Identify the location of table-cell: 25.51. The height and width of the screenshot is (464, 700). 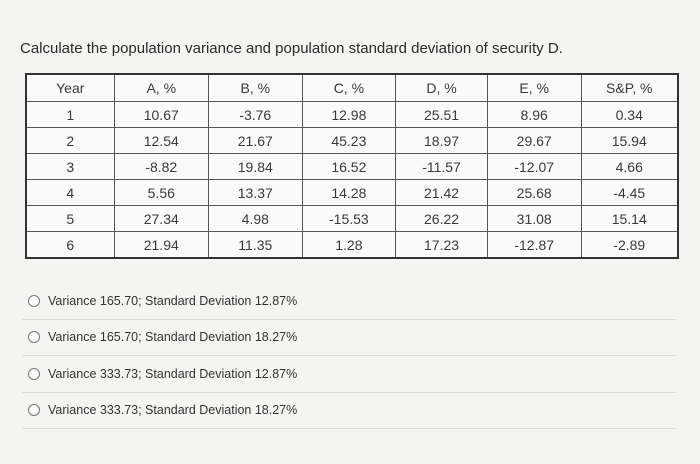
(441, 114).